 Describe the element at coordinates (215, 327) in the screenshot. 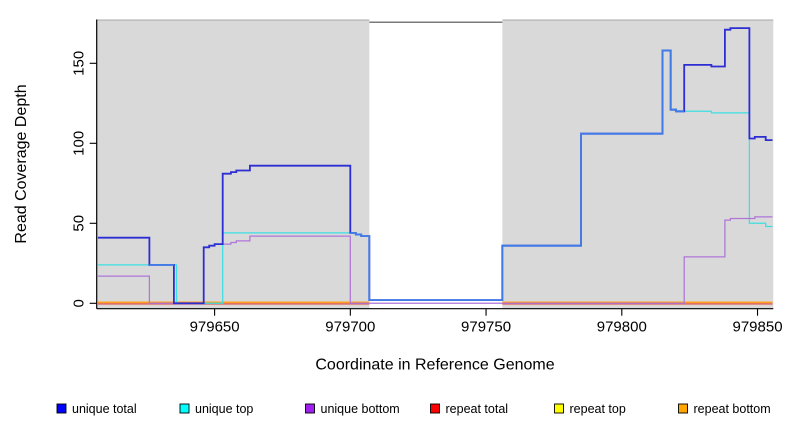

I see `x-tick-label: 979650` at that location.